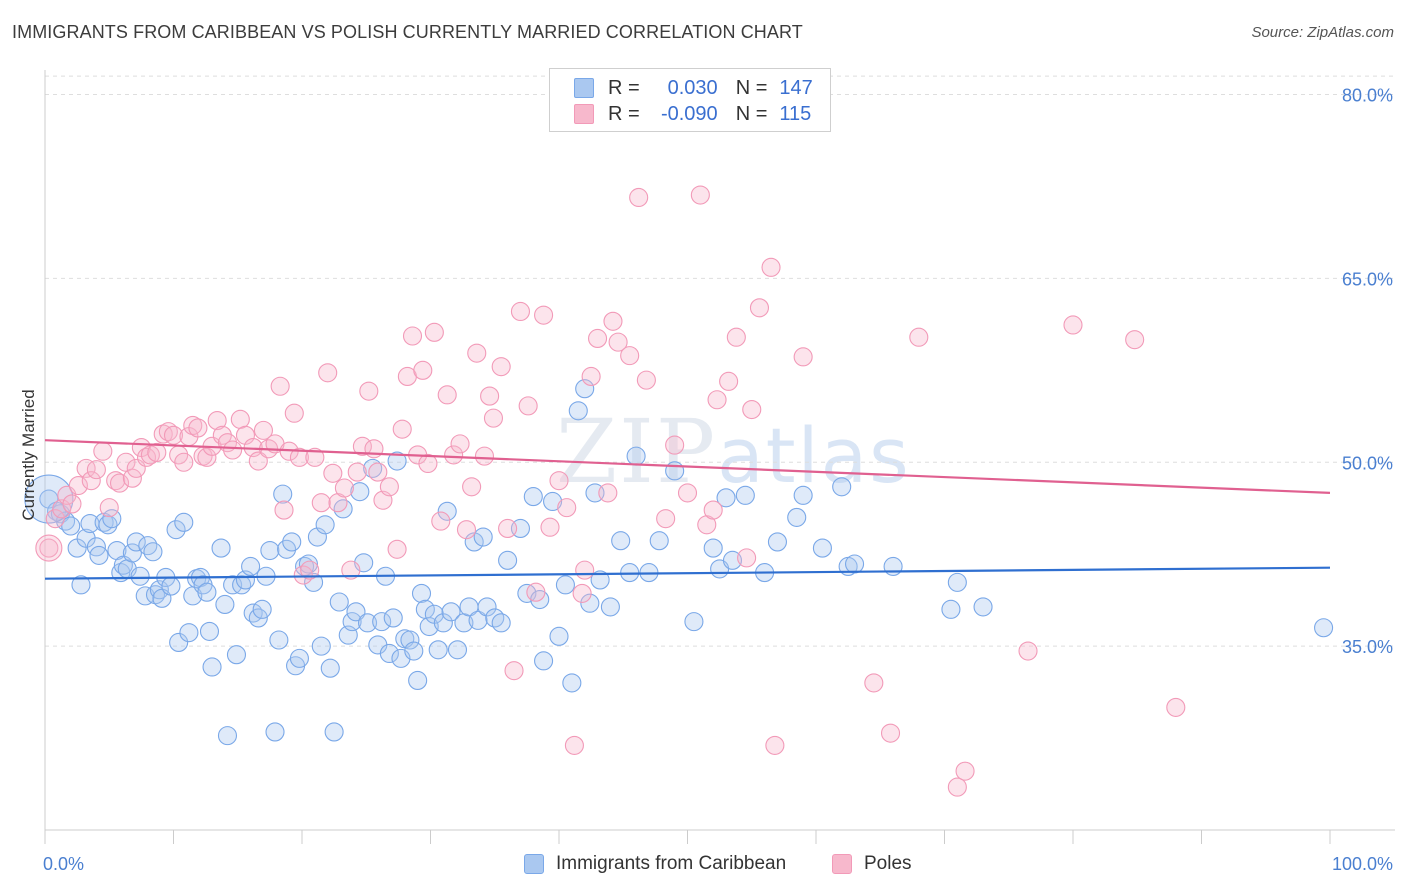 The image size is (1406, 892). What do you see at coordinates (689, 113) in the screenshot?
I see `legend-r-value: -0.090` at bounding box center [689, 113].